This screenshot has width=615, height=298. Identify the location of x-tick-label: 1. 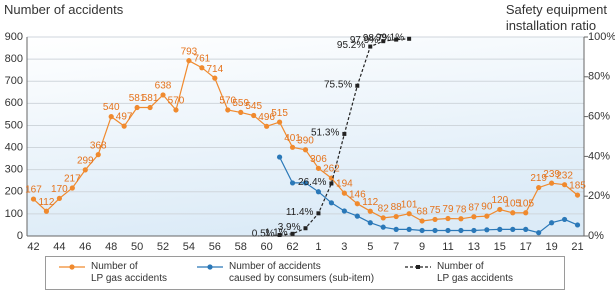
(318, 247).